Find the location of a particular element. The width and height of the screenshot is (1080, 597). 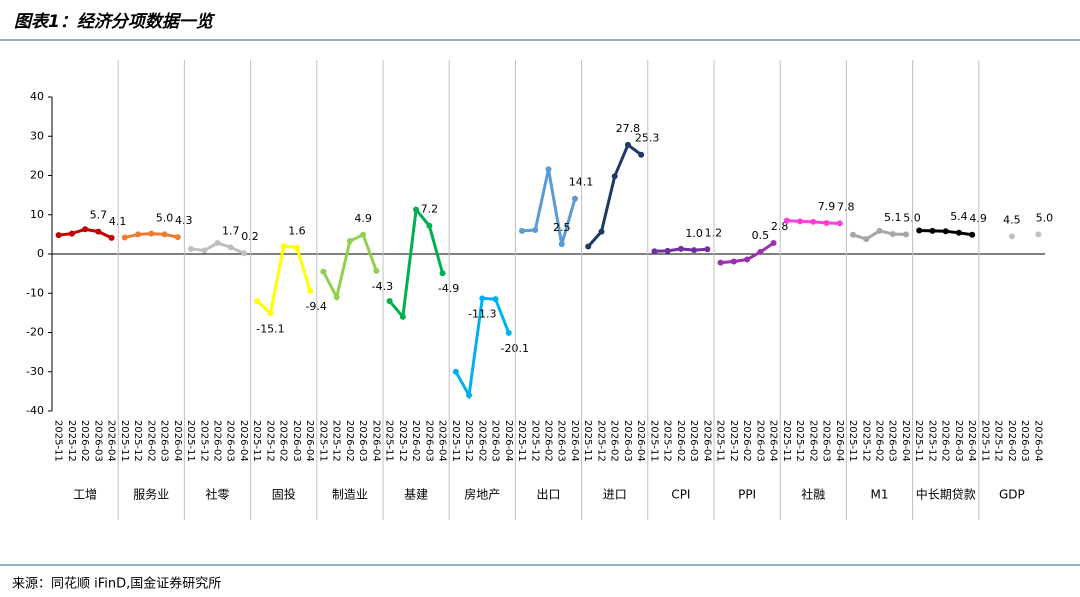

data-label: 0.5 is located at coordinates (761, 235).